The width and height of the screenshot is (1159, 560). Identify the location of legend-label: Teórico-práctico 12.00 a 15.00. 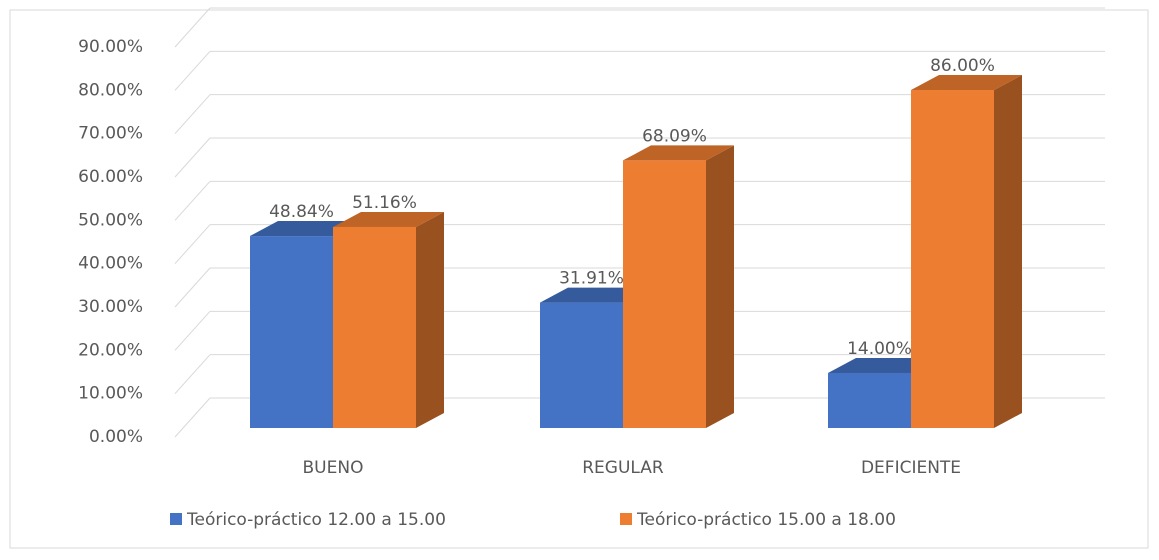
(316, 520).